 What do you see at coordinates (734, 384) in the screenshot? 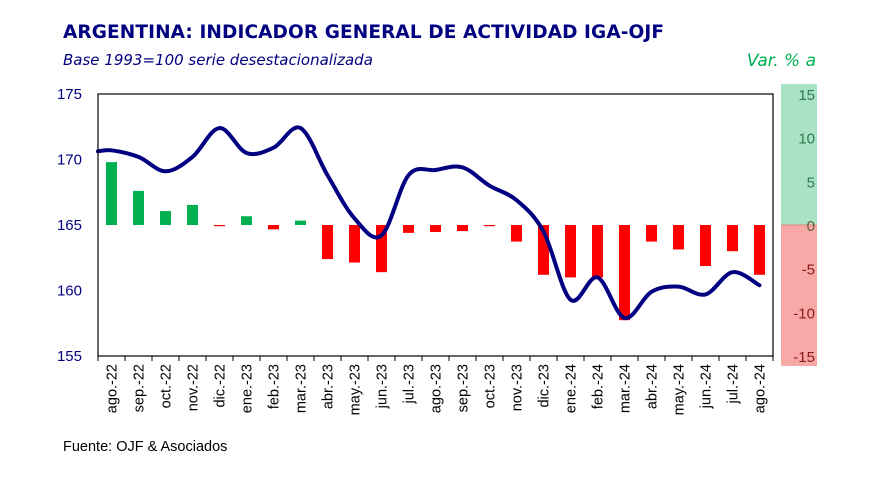
I see `x-tick-label: jul.-24` at bounding box center [734, 384].